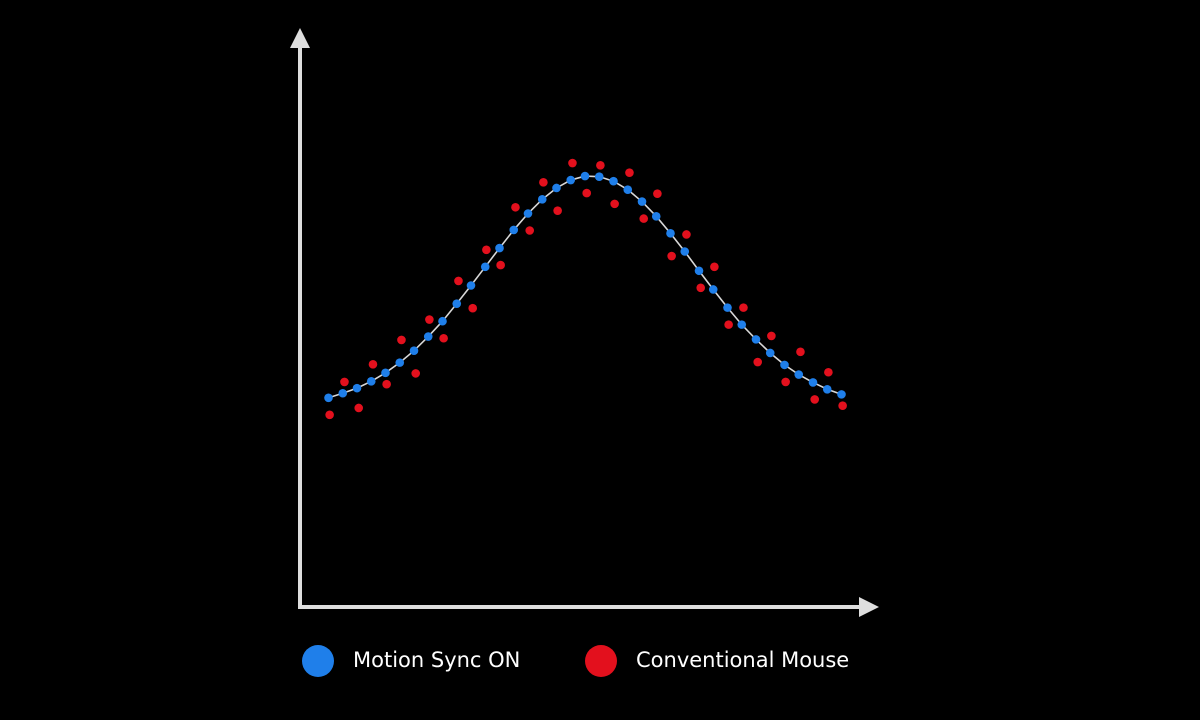  I want to click on y-axis-arrow, so click(300, 38).